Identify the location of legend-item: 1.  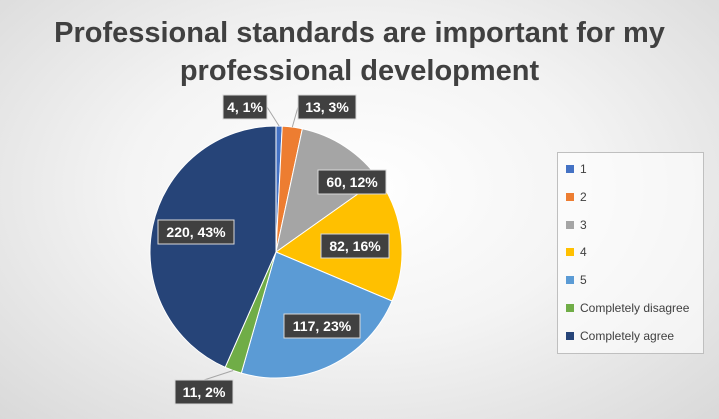
(576, 169).